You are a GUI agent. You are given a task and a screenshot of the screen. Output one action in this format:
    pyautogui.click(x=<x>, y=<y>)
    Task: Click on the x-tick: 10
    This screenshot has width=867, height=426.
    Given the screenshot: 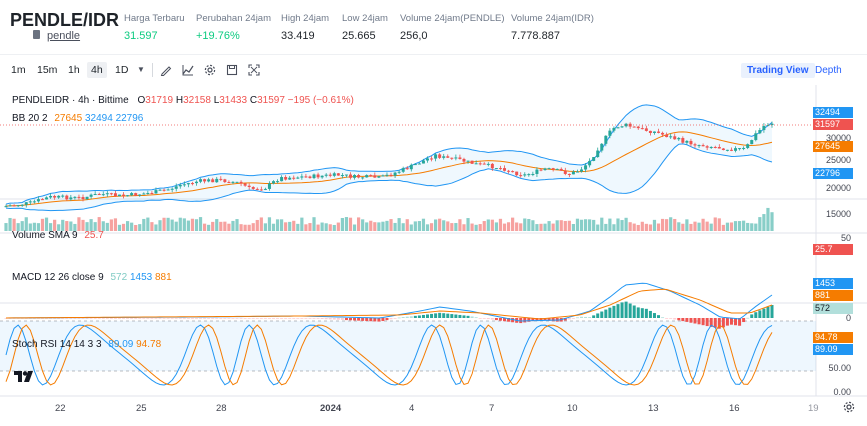 What is the action you would take?
    pyautogui.click(x=572, y=408)
    